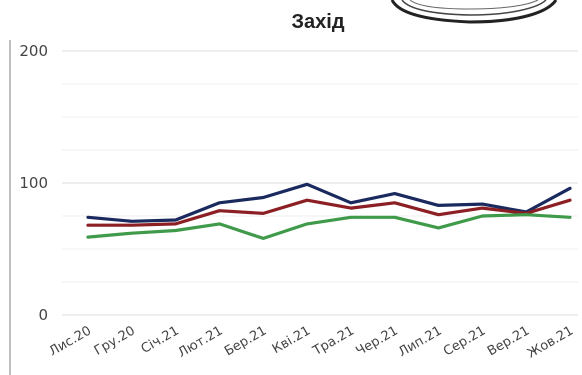 The width and height of the screenshot is (582, 375). I want to click on y-tick-label: 0, so click(43, 315).